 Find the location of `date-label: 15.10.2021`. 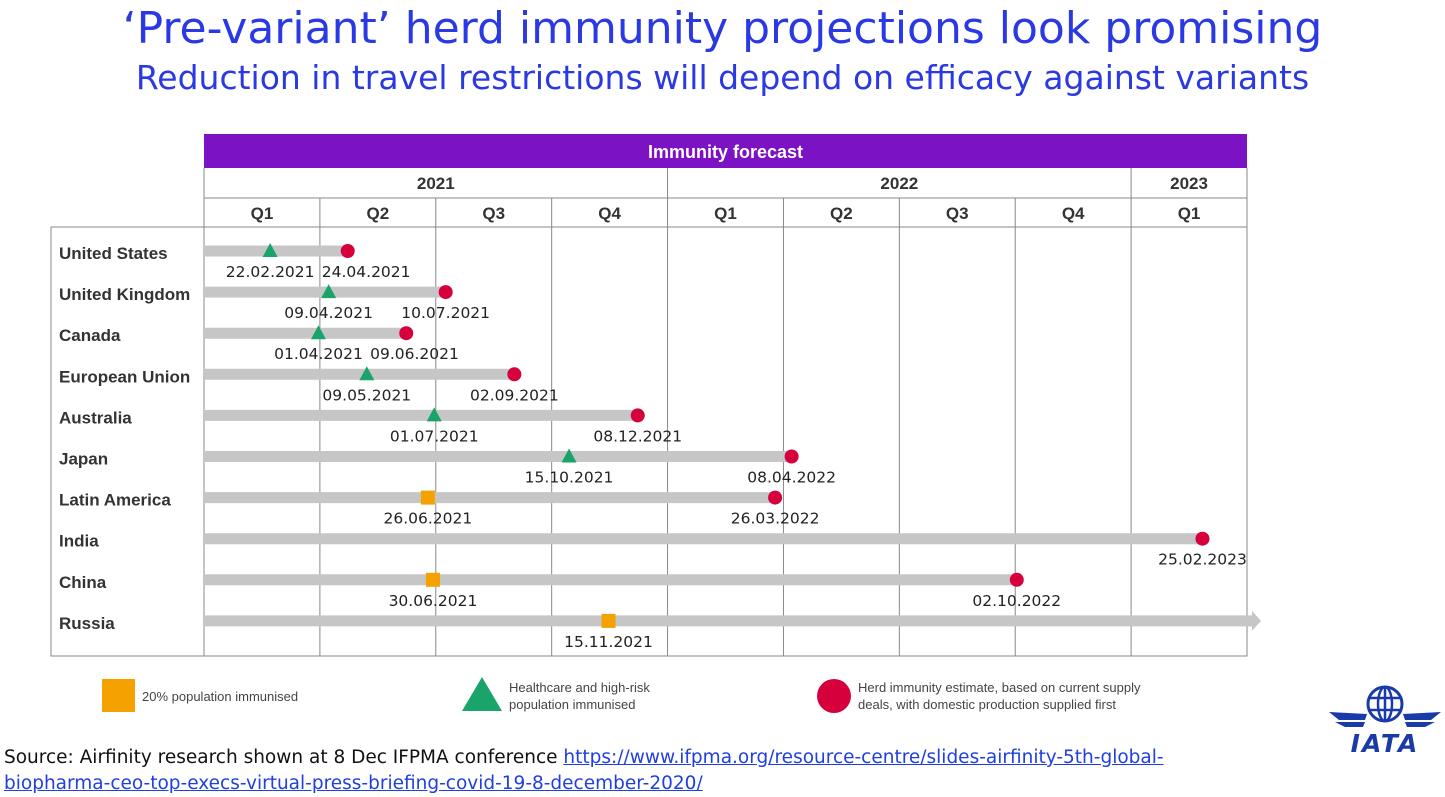

date-label: 15.10.2021 is located at coordinates (569, 478).